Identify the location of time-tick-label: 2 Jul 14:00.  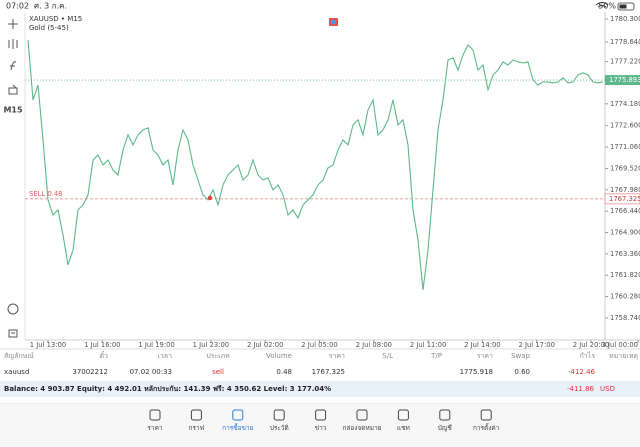
(482, 345).